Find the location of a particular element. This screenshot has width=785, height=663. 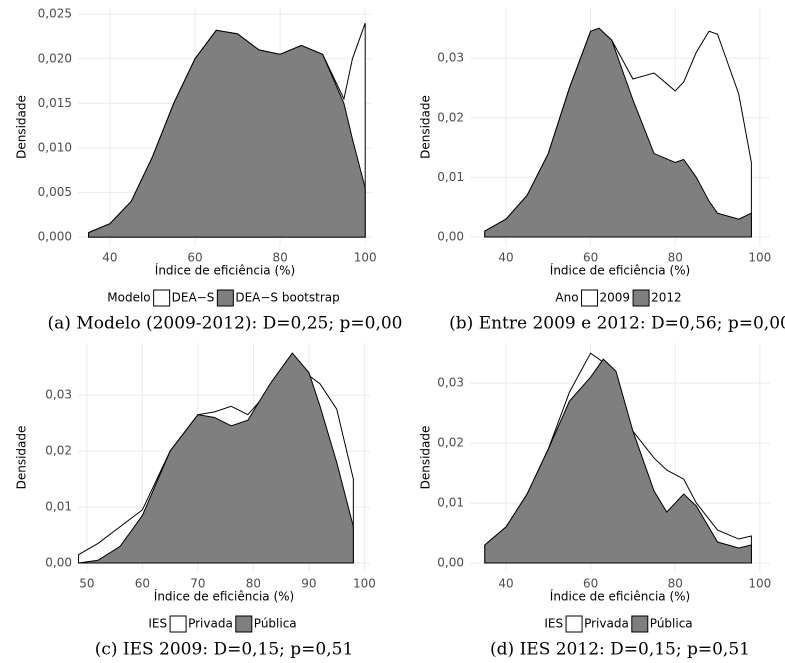

legend: Modelo DEA−S DEA−S bootstrap is located at coordinates (223, 298).